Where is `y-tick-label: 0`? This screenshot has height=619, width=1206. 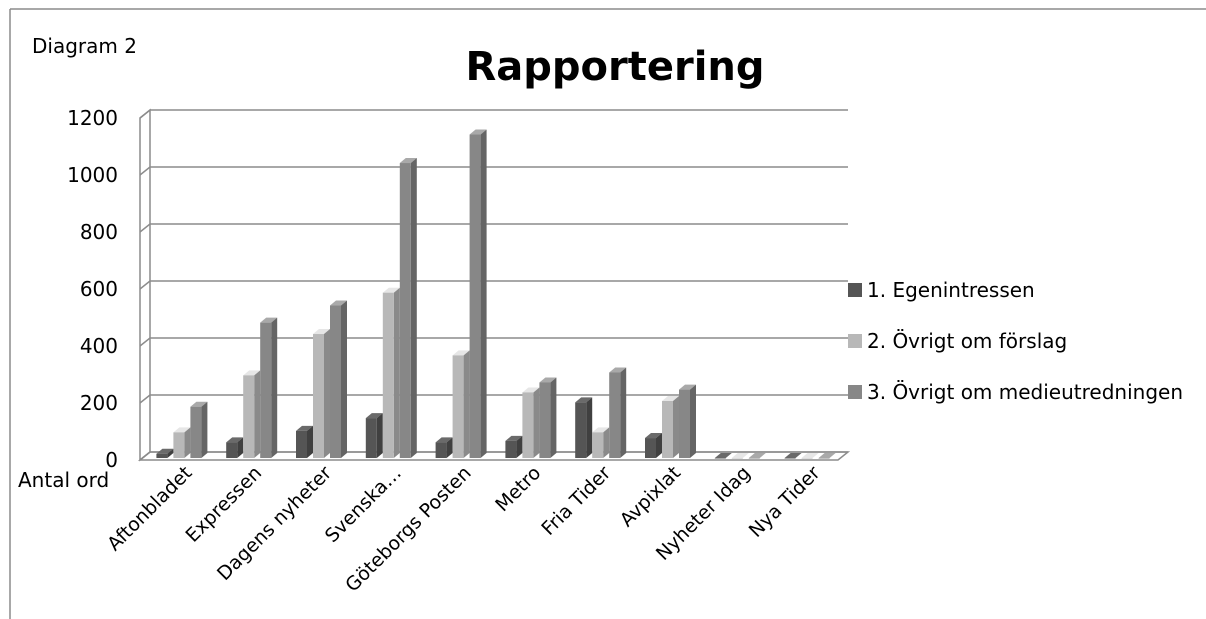
y-tick-label: 0 is located at coordinates (111, 460).